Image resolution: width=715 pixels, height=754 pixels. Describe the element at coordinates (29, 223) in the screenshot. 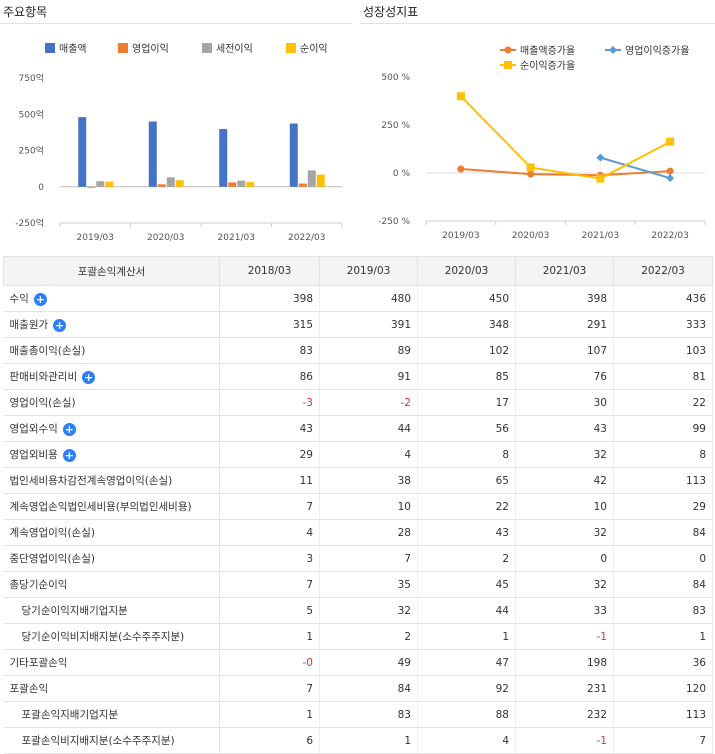

I see `y-tick-label: -250억` at that location.